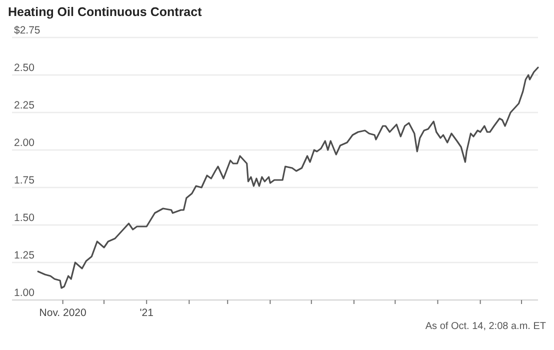 The width and height of the screenshot is (554, 350). What do you see at coordinates (24, 256) in the screenshot?
I see `y-tick-label: 1.25` at bounding box center [24, 256].